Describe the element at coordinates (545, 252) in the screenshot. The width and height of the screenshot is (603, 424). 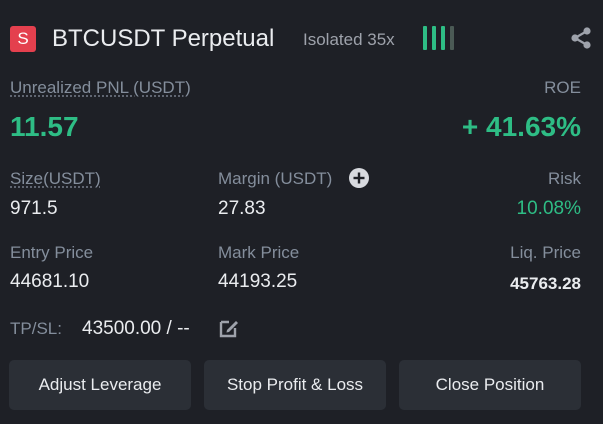
I see `liq-price-label: Liq. Price` at that location.